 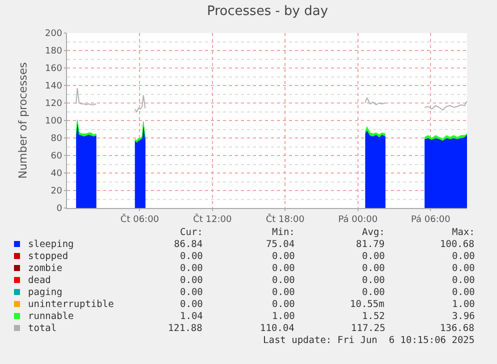 I want to click on y-tick-label: 100, so click(x=53, y=121).